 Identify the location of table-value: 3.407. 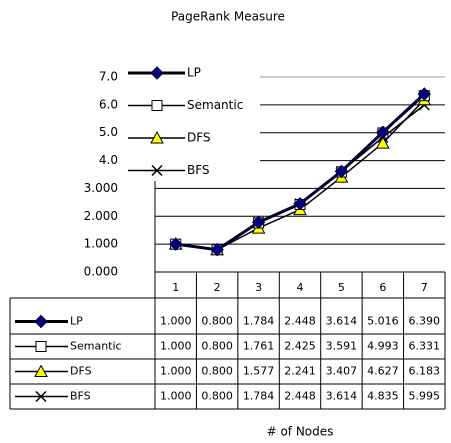
(342, 371).